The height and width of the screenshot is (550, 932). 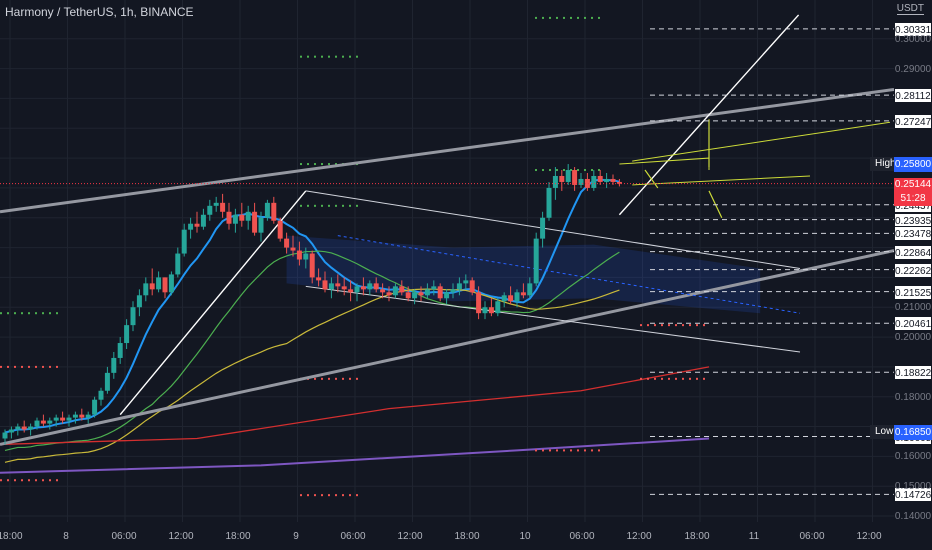 I want to click on time-label: 8, so click(x=66, y=536).